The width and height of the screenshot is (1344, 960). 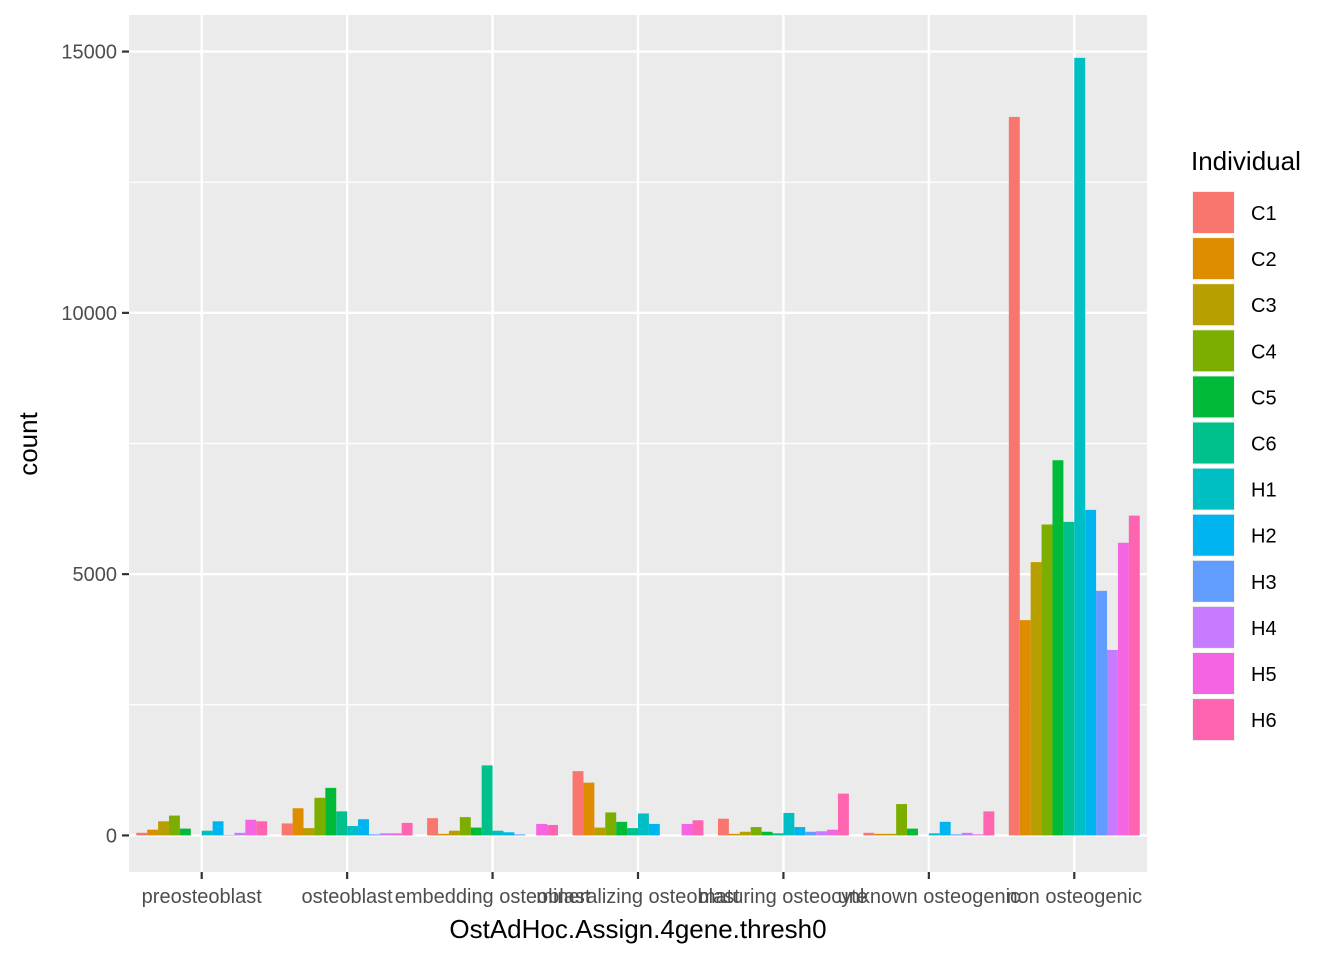 I want to click on legend-key-h1, so click(x=1213, y=489).